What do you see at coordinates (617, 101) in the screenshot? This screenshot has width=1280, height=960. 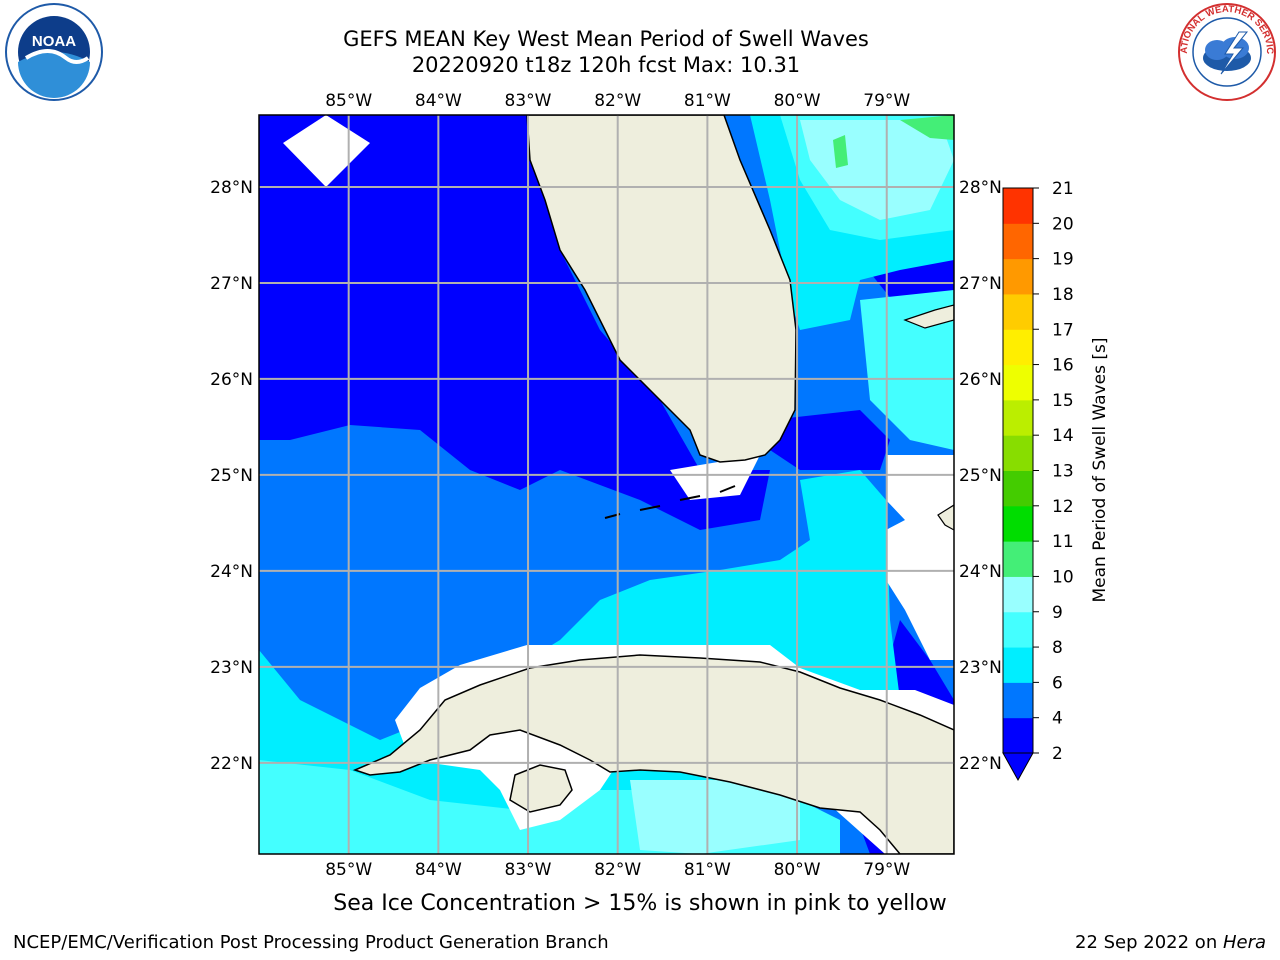 I see `lon-label-top: 82°W` at bounding box center [617, 101].